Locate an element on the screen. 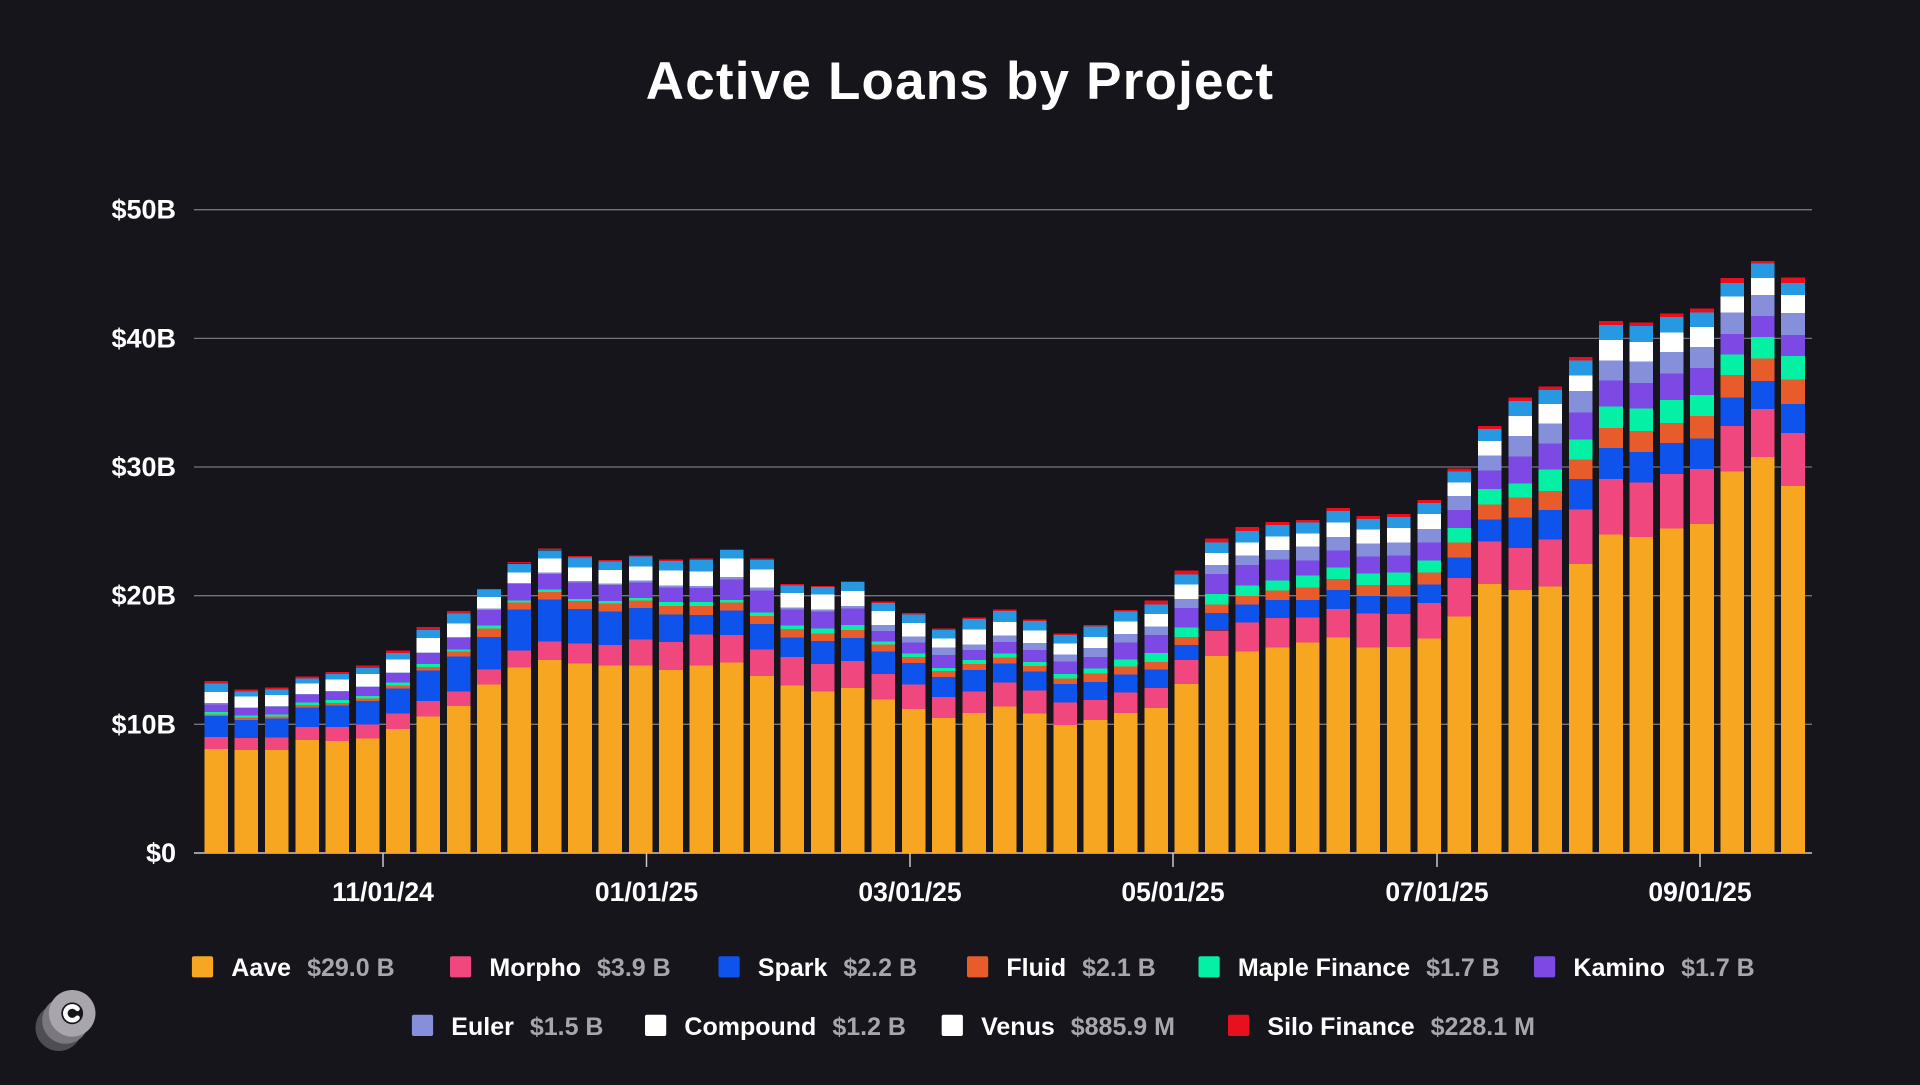  svg-text: 01/01/25 is located at coordinates (646, 892).